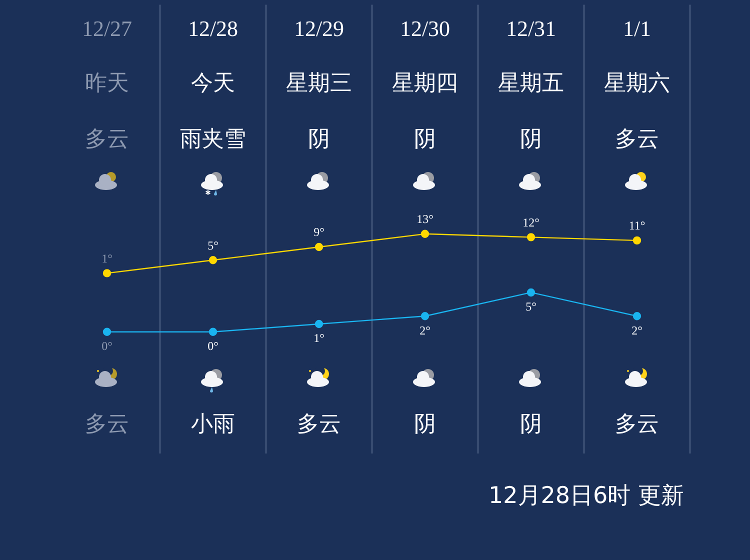  Describe the element at coordinates (213, 84) in the screenshot. I see `annotation: 今天` at that location.